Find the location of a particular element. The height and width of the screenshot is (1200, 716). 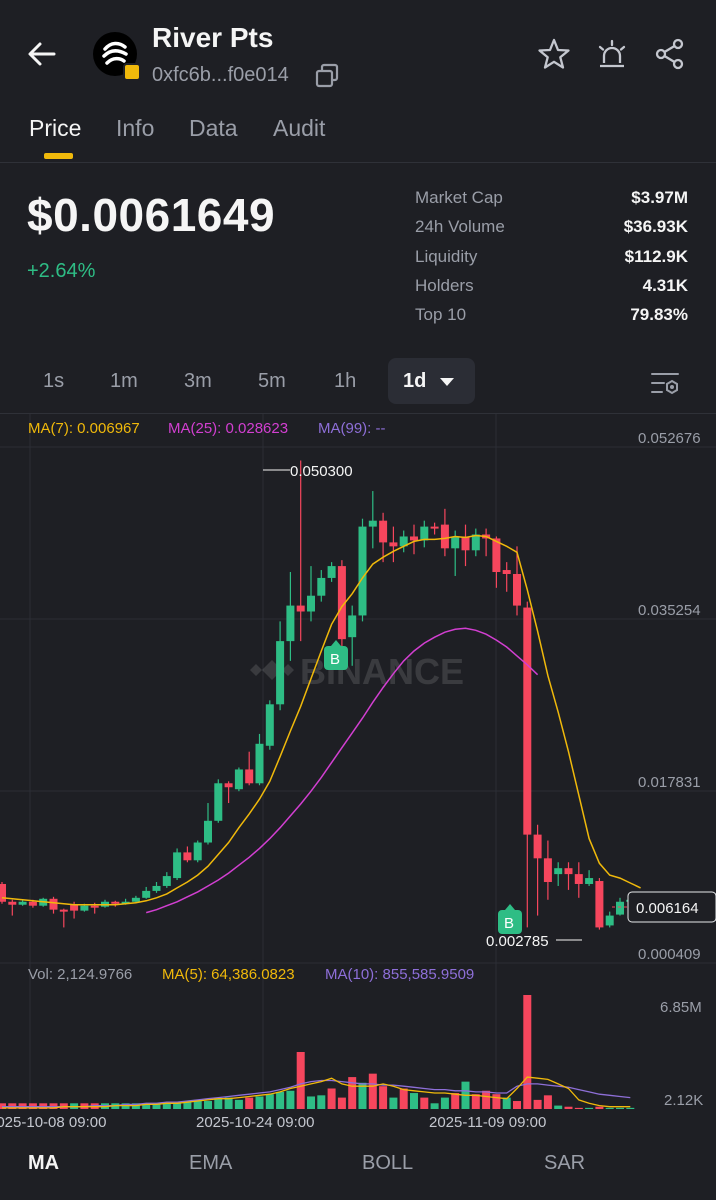

tab-audit: Audit is located at coordinates (299, 128).